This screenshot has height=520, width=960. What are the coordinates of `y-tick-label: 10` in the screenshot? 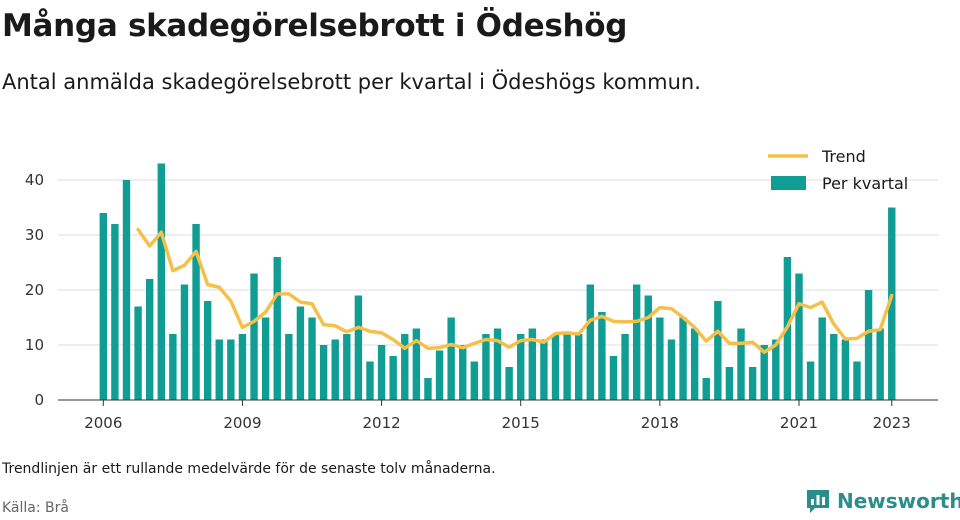 It's located at (34, 345).